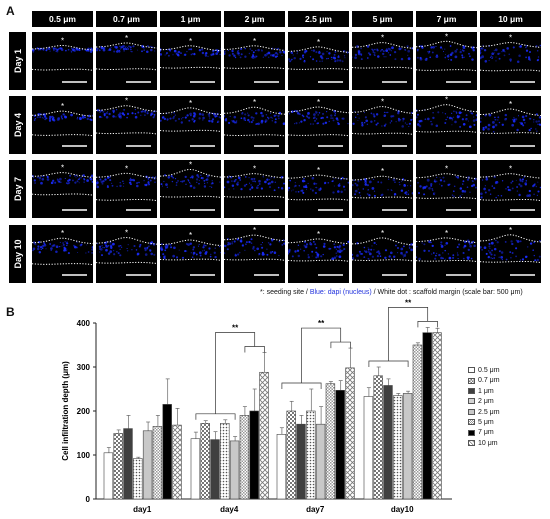 The image size is (550, 519). I want to click on comparison-bracket, so click(235, 373).